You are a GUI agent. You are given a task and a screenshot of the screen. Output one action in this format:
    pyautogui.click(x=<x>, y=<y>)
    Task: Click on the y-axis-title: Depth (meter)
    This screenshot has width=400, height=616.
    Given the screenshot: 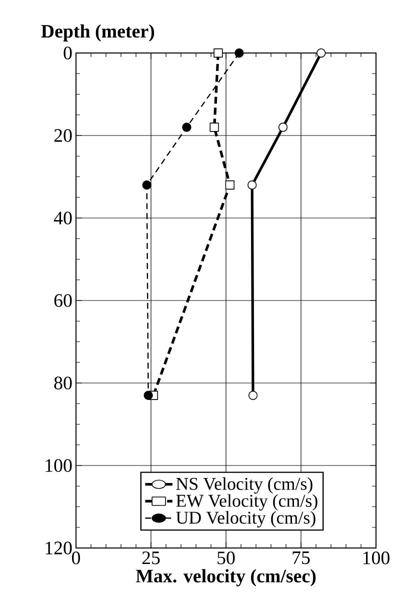 What is the action you would take?
    pyautogui.click(x=97, y=33)
    